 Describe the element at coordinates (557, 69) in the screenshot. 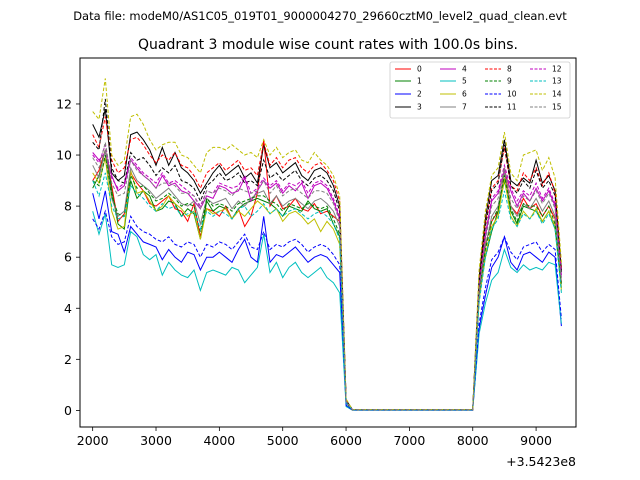

I see `legend-label-12: 12` at that location.